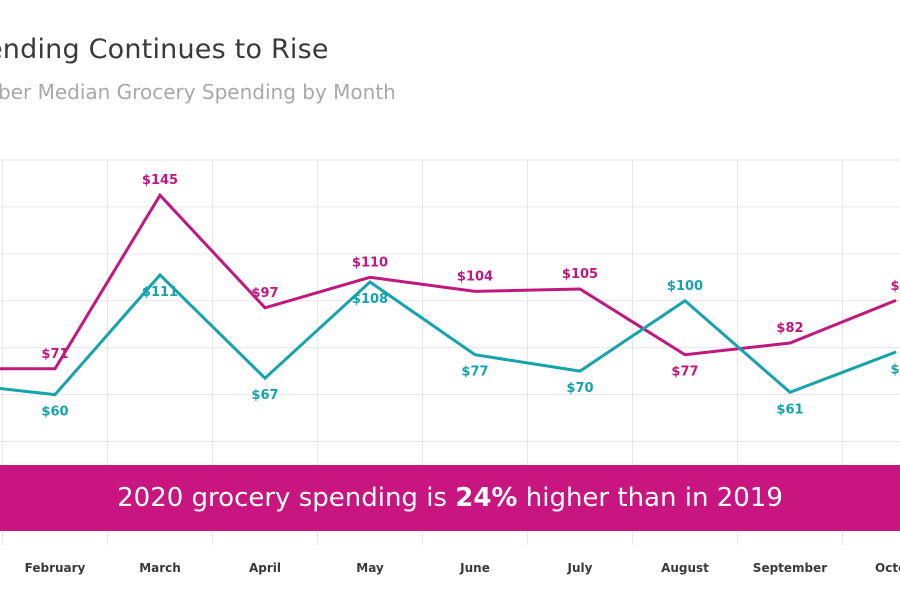  I want to click on banner-text-before: 2020 grocery spending is, so click(286, 498).